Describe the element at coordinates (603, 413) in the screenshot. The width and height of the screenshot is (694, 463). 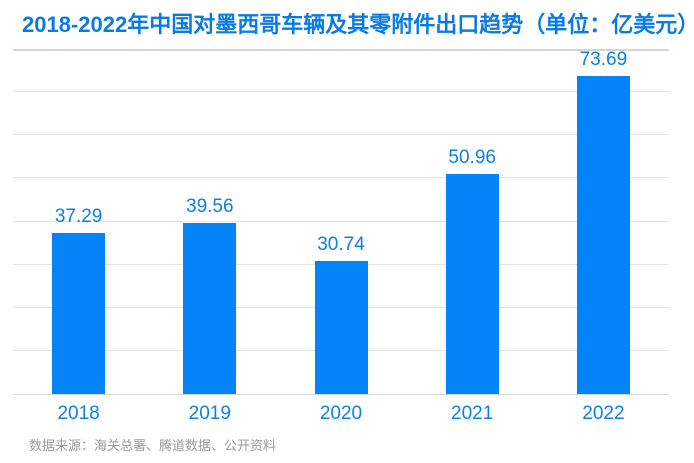
I see `x-axis-label-2022: 2022` at that location.